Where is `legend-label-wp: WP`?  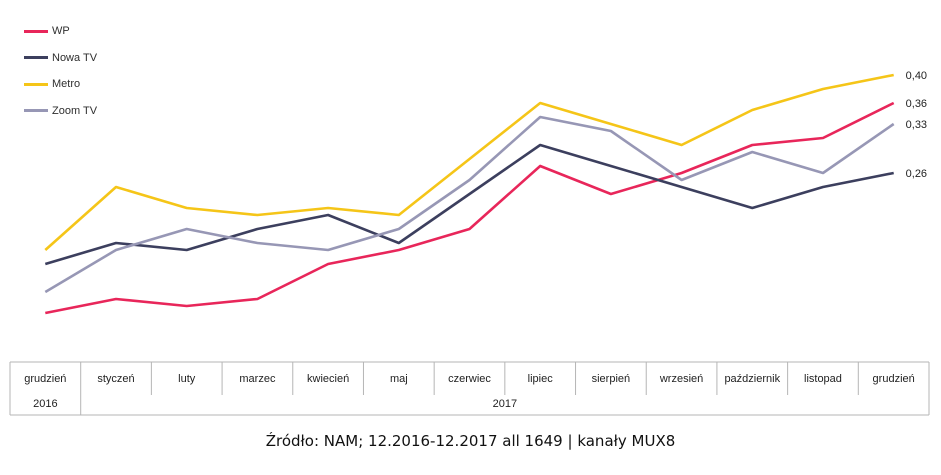
legend-label-wp: WP is located at coordinates (61, 31).